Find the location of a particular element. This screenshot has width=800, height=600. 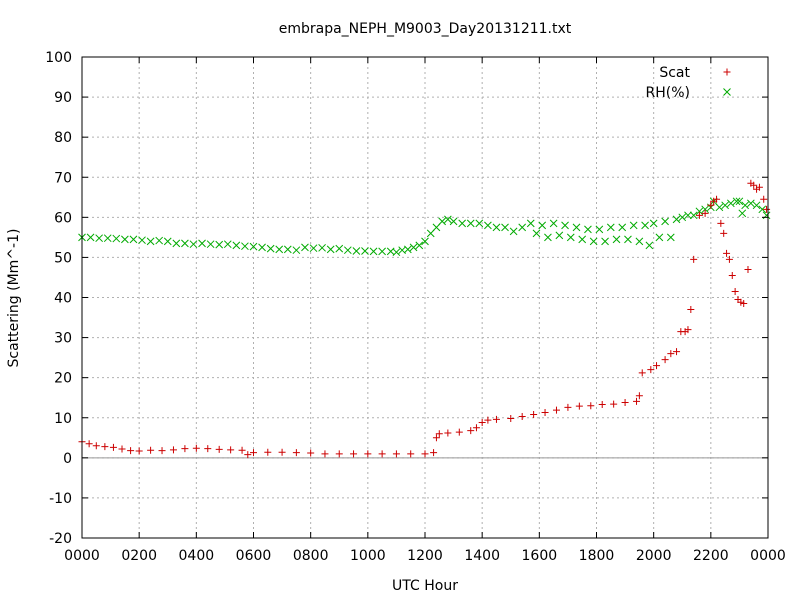

y-tick-label: 80 is located at coordinates (63, 138).